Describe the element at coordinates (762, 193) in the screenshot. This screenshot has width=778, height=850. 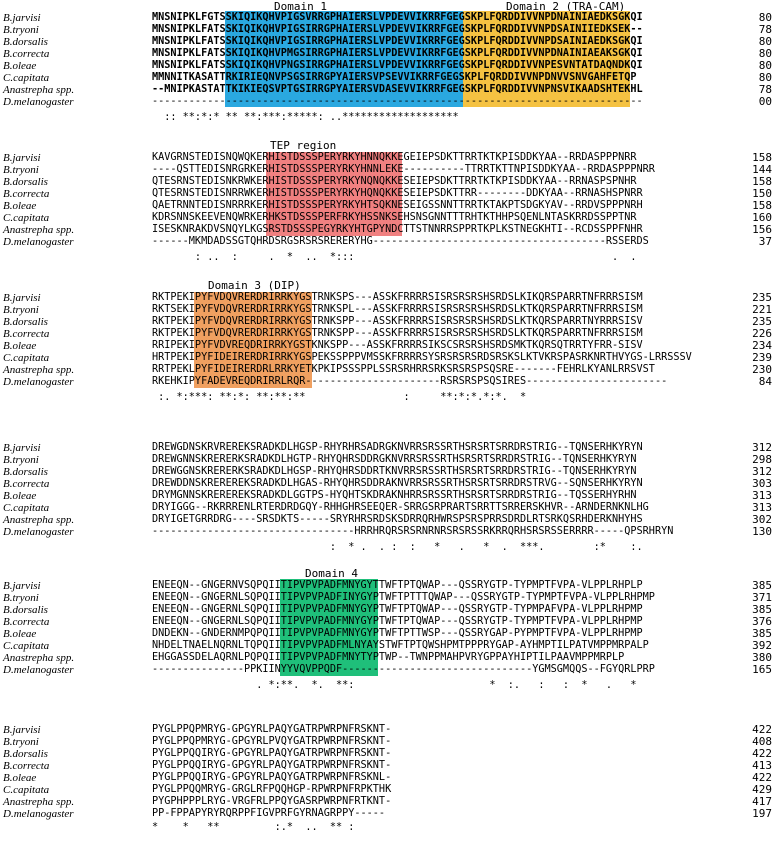
I see `position-number: 150` at that location.